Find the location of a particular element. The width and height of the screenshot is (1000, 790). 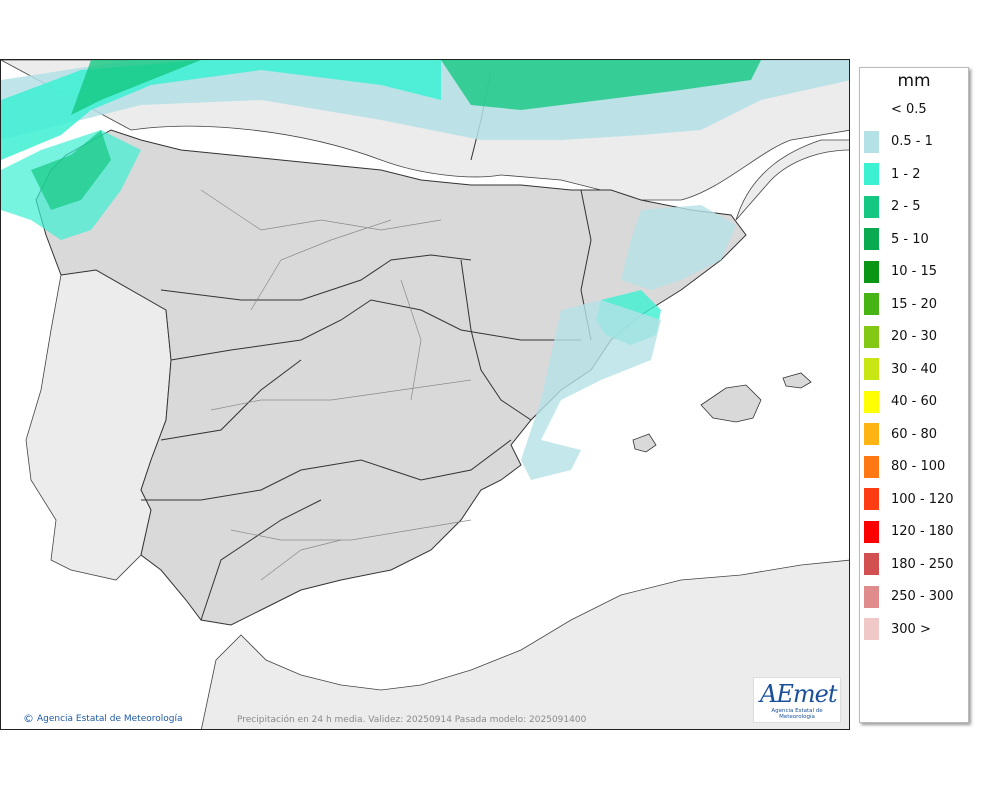

legend-item: 80 - 100 is located at coordinates (905, 466).